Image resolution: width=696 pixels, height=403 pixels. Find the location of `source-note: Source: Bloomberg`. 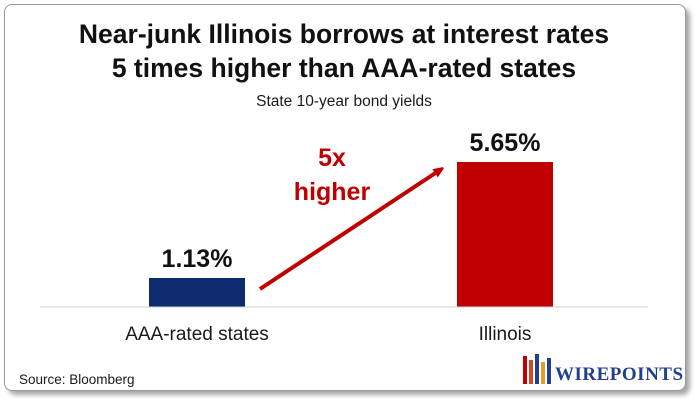

source-note: Source: Bloomberg is located at coordinates (77, 379).